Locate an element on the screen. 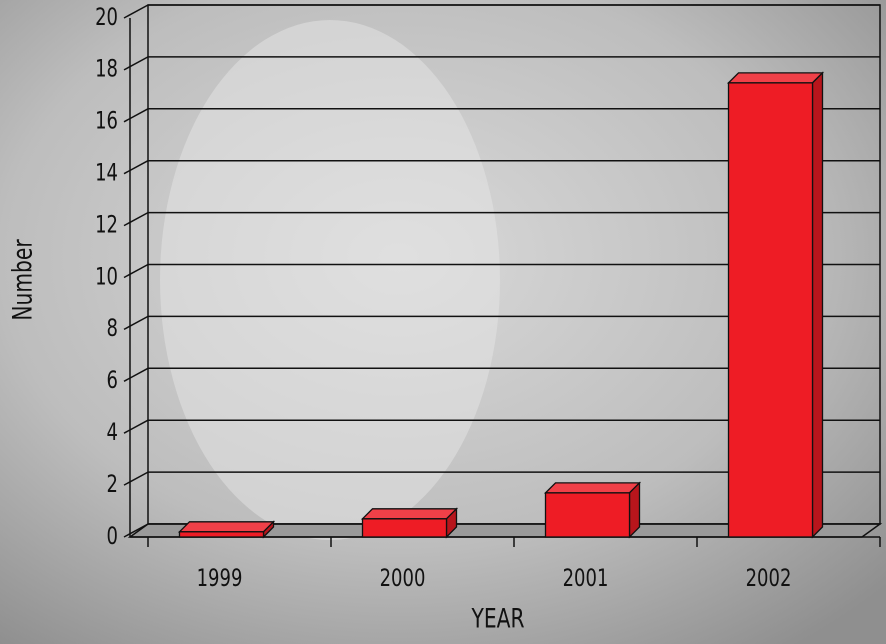 The width and height of the screenshot is (886, 644). x-axis-label: YEAR is located at coordinates (498, 618).